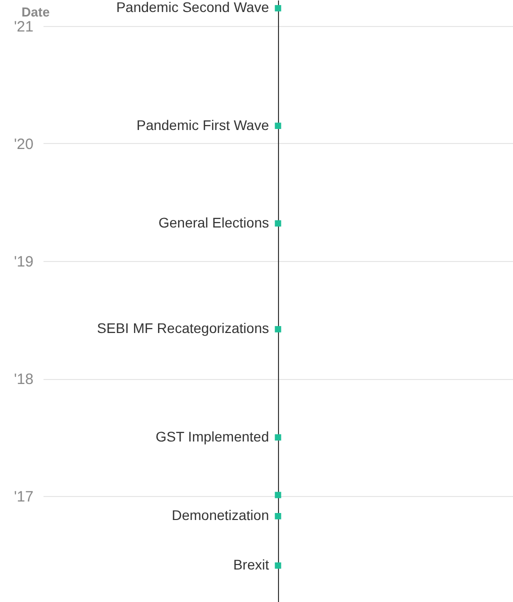 The image size is (513, 602). What do you see at coordinates (24, 144) in the screenshot?
I see `y-tick-label: '20` at bounding box center [24, 144].